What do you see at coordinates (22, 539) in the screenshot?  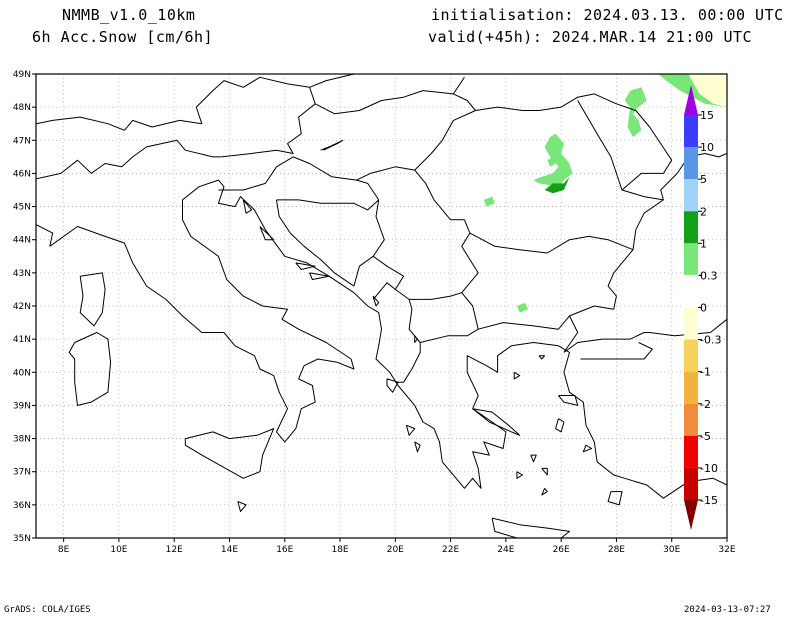 I see `lat-tick-label: 35N` at bounding box center [22, 539].